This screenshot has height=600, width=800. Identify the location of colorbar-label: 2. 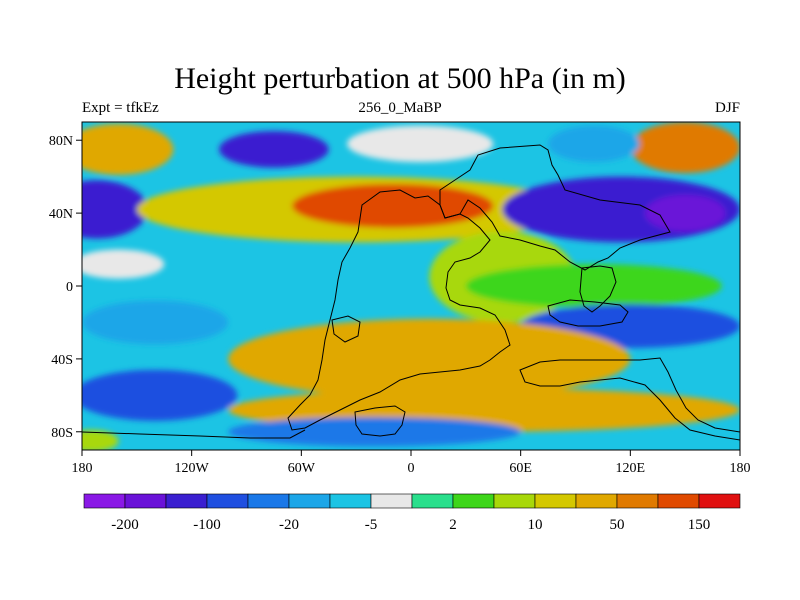
(453, 525).